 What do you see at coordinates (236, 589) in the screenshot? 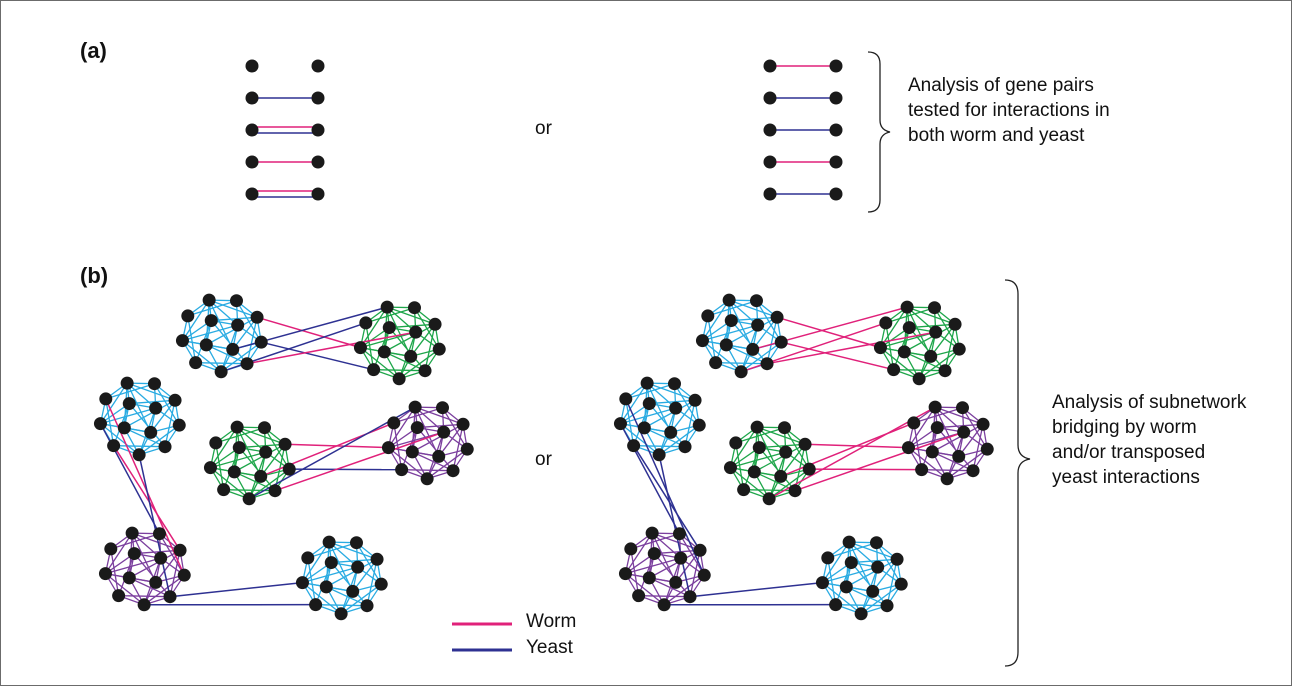
I see `yeast-bridge` at bounding box center [236, 589].